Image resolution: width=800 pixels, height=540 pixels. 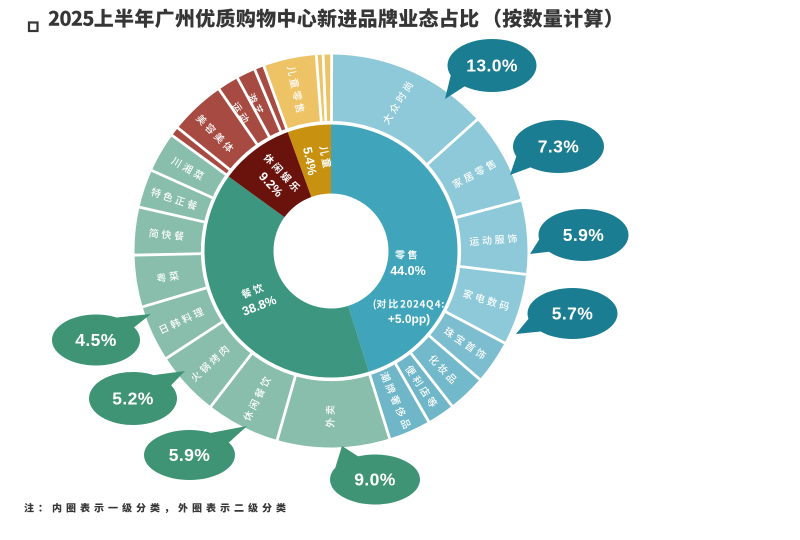 I want to click on svg-text: +5.0pp), so click(x=409, y=319).